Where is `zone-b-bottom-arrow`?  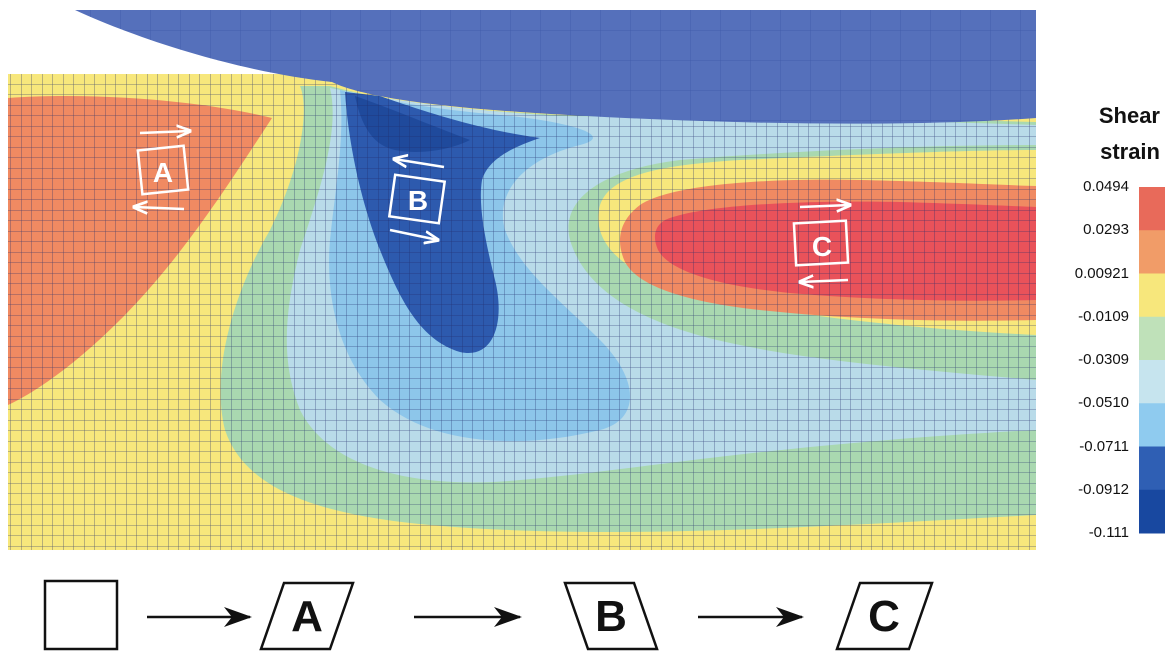 zone-b-bottom-arrow is located at coordinates (413, 234).